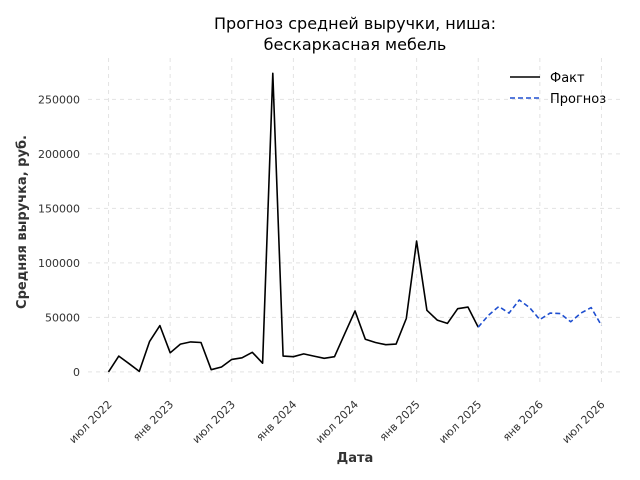 This screenshot has width=640, height=480. What do you see at coordinates (355, 458) in the screenshot?
I see `x-axis-label: Дата` at bounding box center [355, 458].